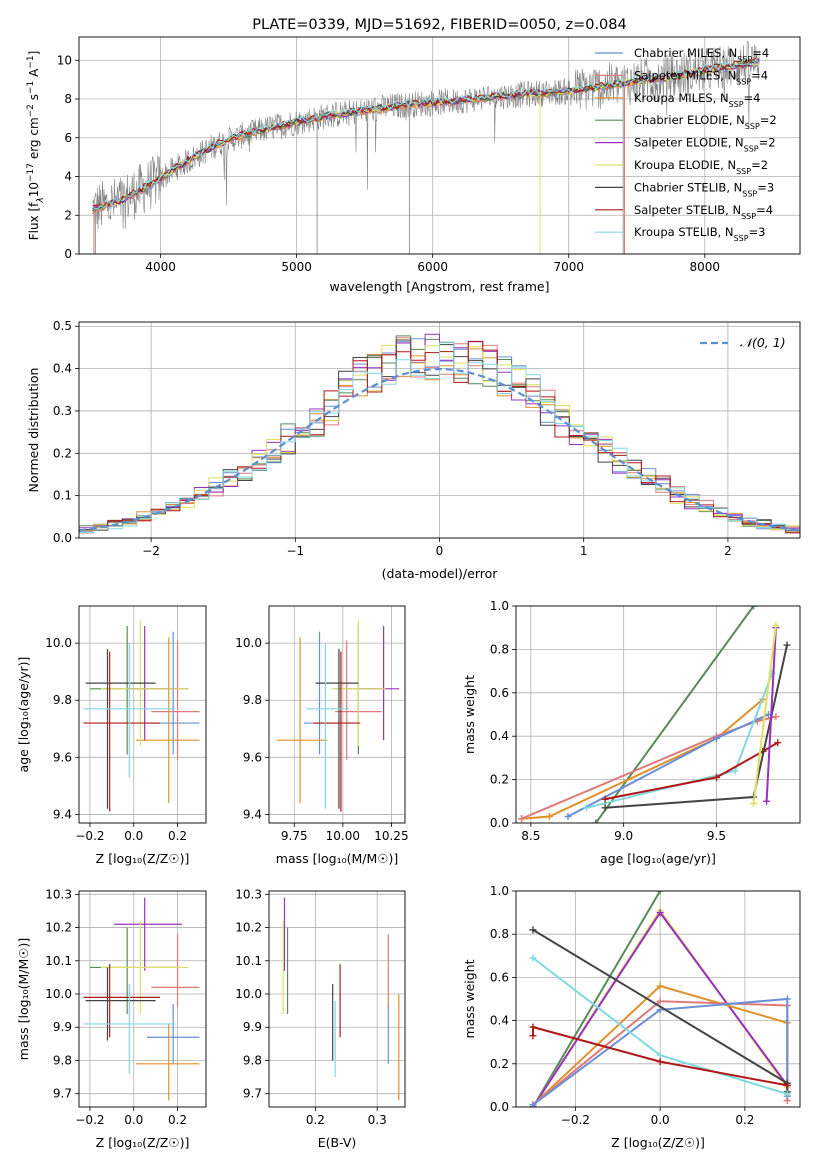 The width and height of the screenshot is (819, 1170). What do you see at coordinates (160, 267) in the screenshot?
I see `x-tick-label: 4000` at bounding box center [160, 267].